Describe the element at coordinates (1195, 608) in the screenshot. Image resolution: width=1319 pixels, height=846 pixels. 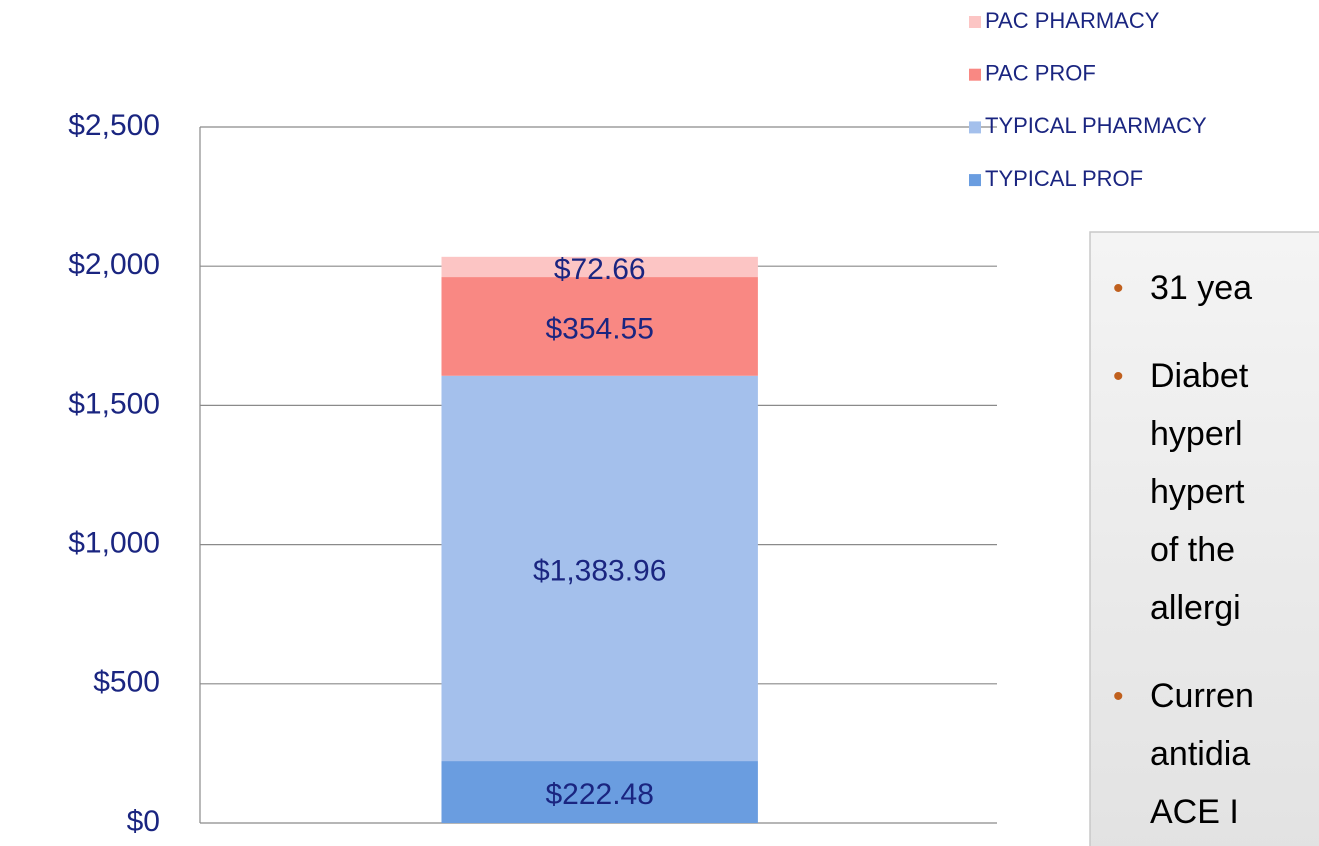
I see `bullet-text: allergi` at that location.